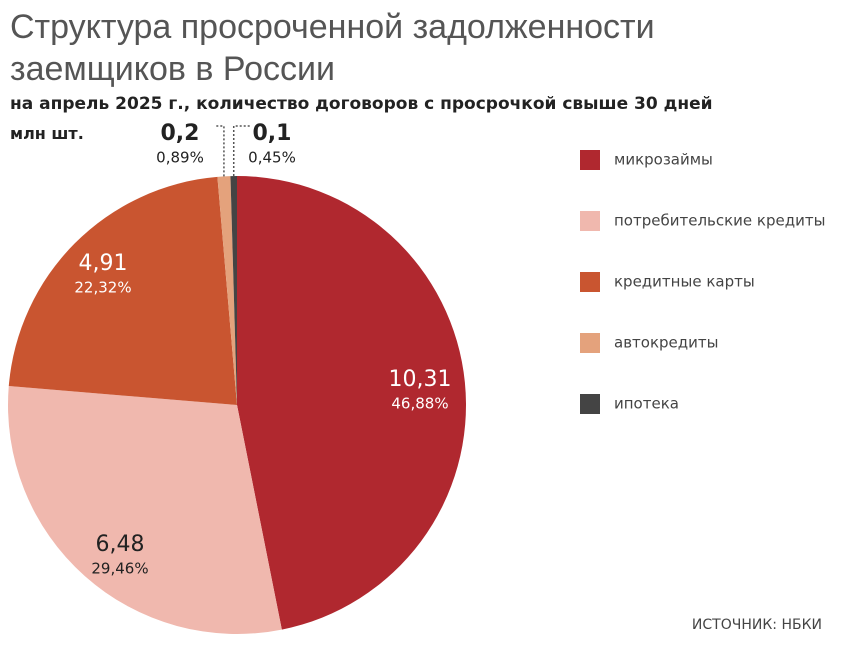 This screenshot has width=842, height=649. I want to click on percent-label: 22,32%, so click(102, 288).